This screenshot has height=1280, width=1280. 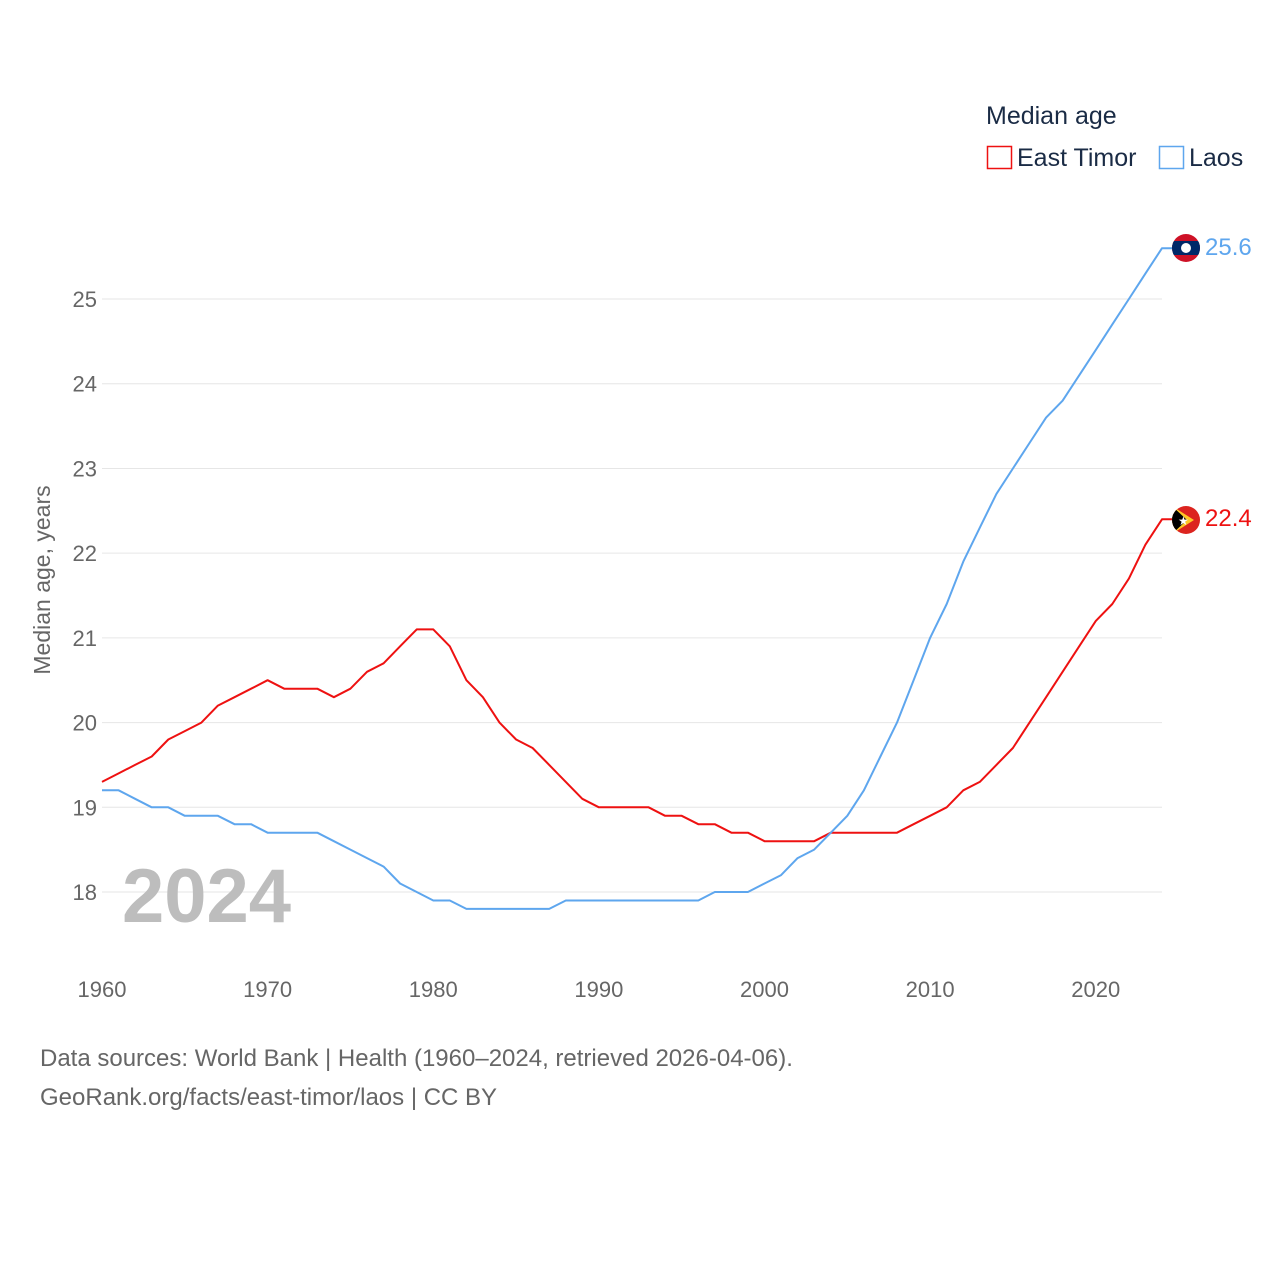 I want to click on y-tick-label: 21, so click(x=85, y=638).